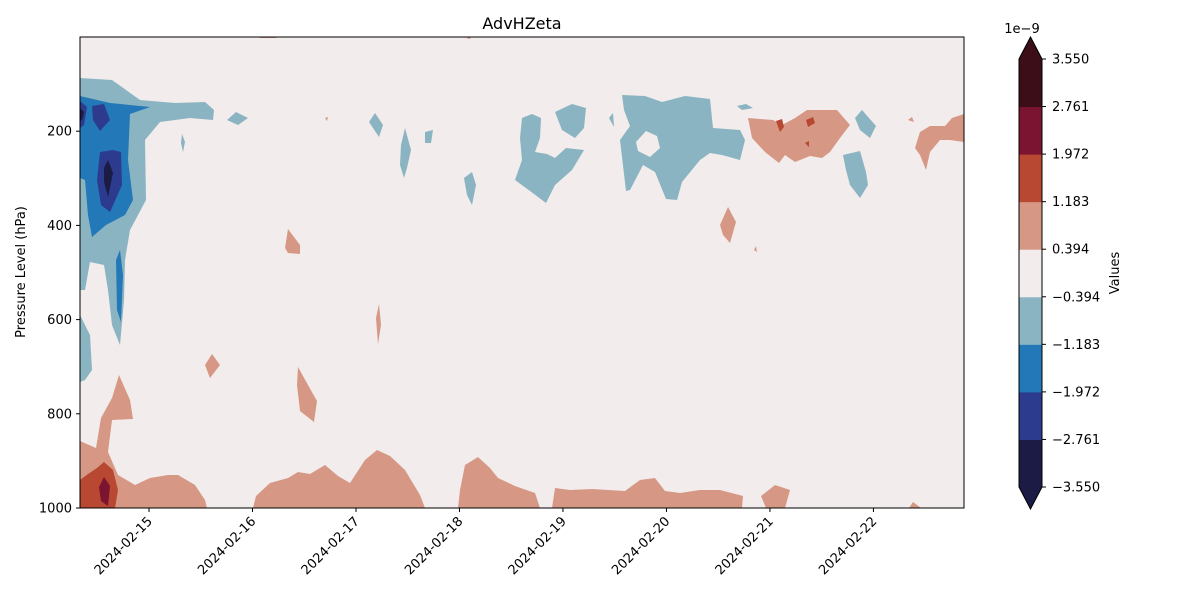  I want to click on colorbar-tick-label: −2.761, so click(1076, 440).